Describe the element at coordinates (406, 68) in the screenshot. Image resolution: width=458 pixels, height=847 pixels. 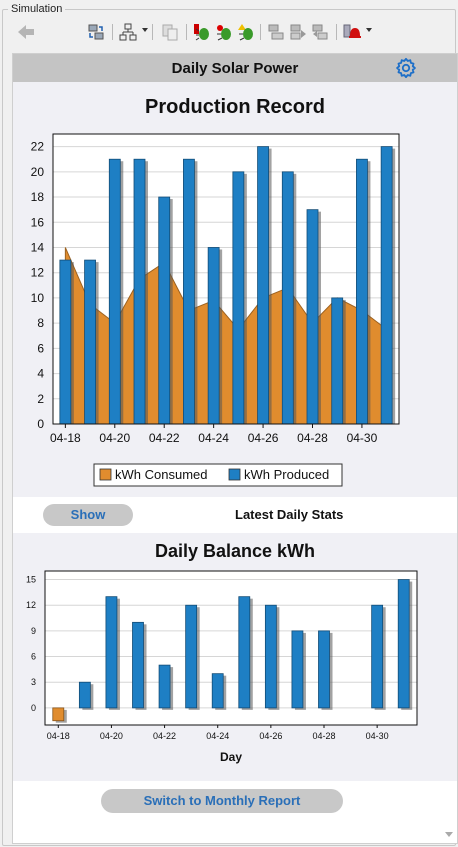
I see `gear-icon` at that location.